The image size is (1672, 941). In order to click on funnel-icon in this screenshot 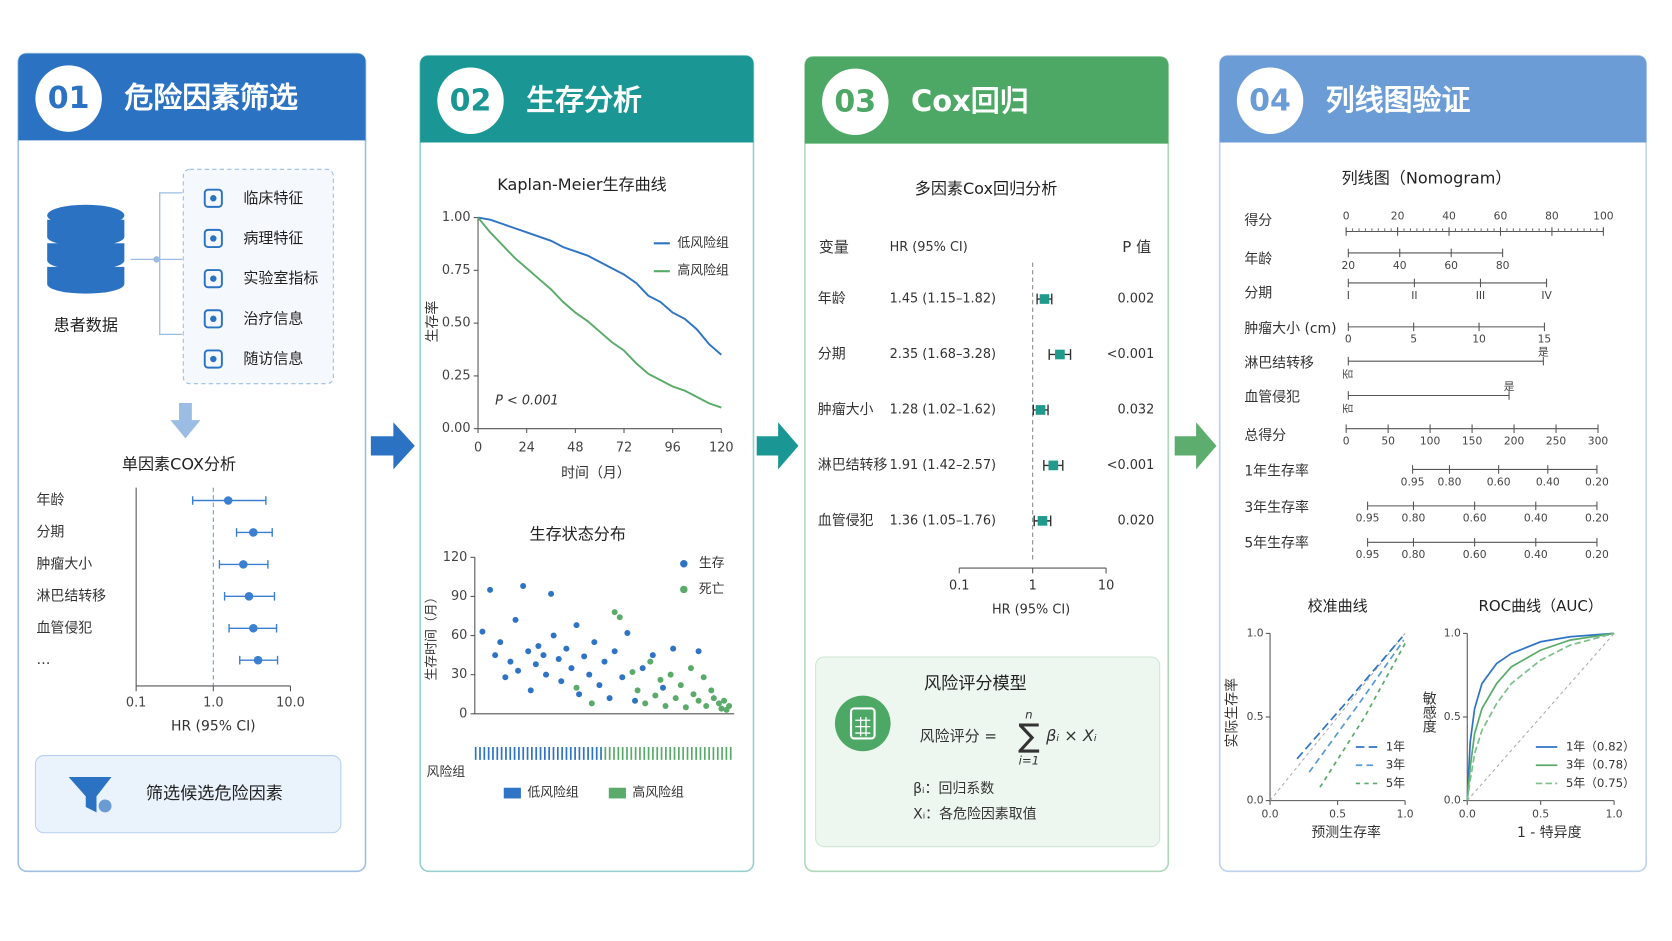, I will do `click(90, 795)`.